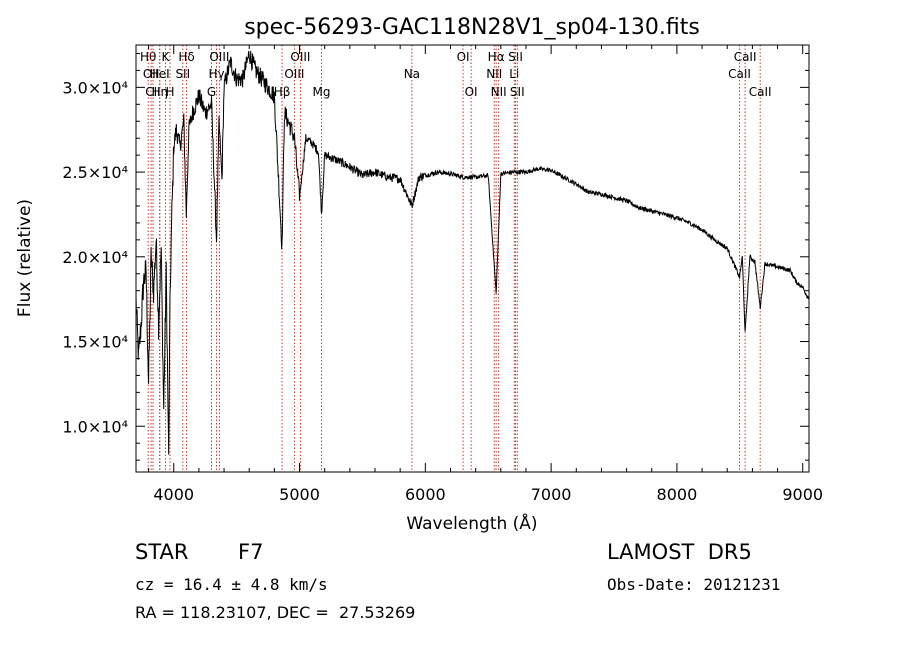  What do you see at coordinates (186, 57) in the screenshot?
I see `line-marker-label: Hδ` at bounding box center [186, 57].